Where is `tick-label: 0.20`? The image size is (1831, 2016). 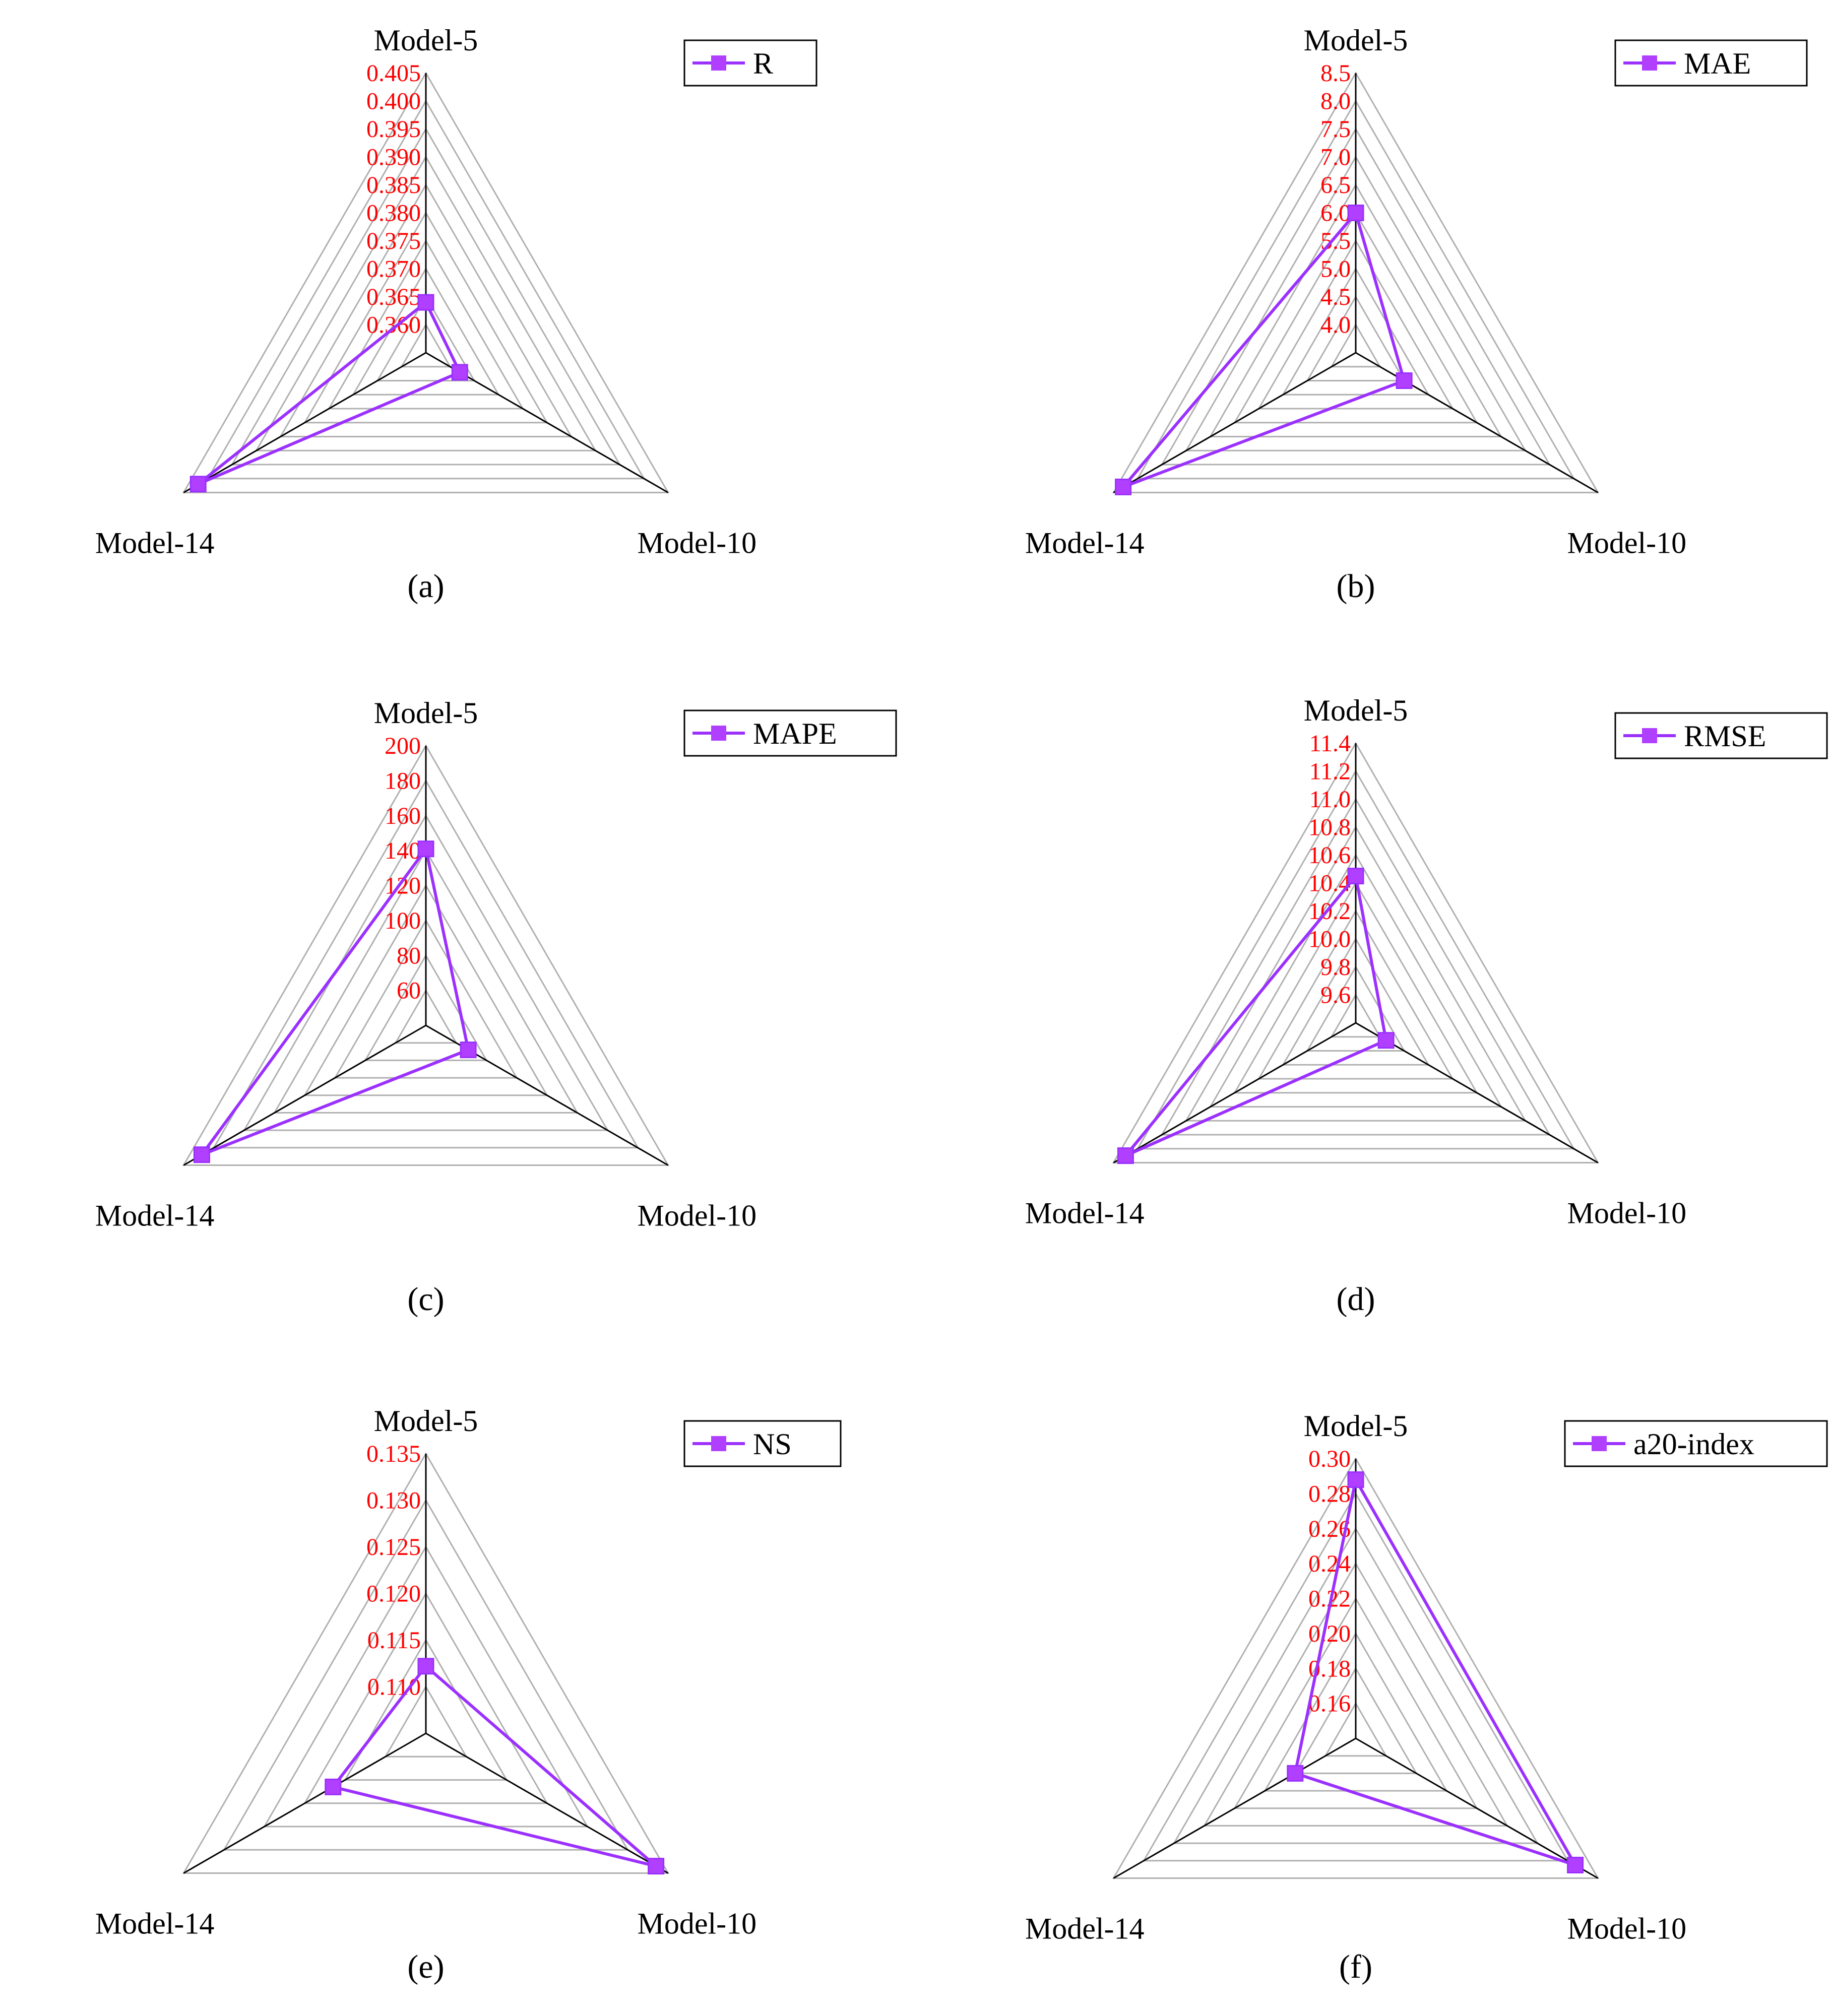 tick-label: 0.20 is located at coordinates (1329, 1633).